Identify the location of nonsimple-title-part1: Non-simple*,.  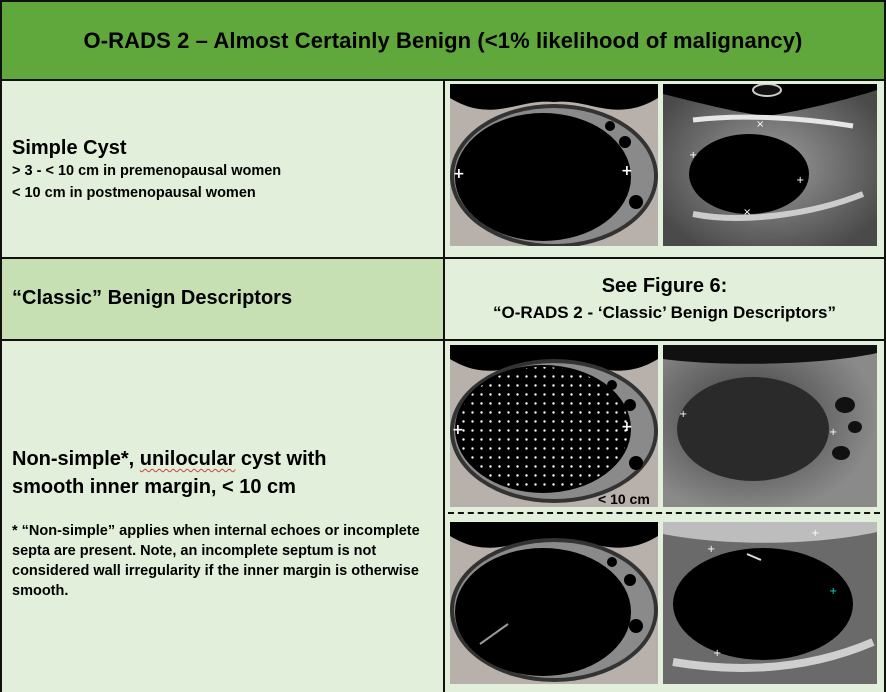
(76, 459).